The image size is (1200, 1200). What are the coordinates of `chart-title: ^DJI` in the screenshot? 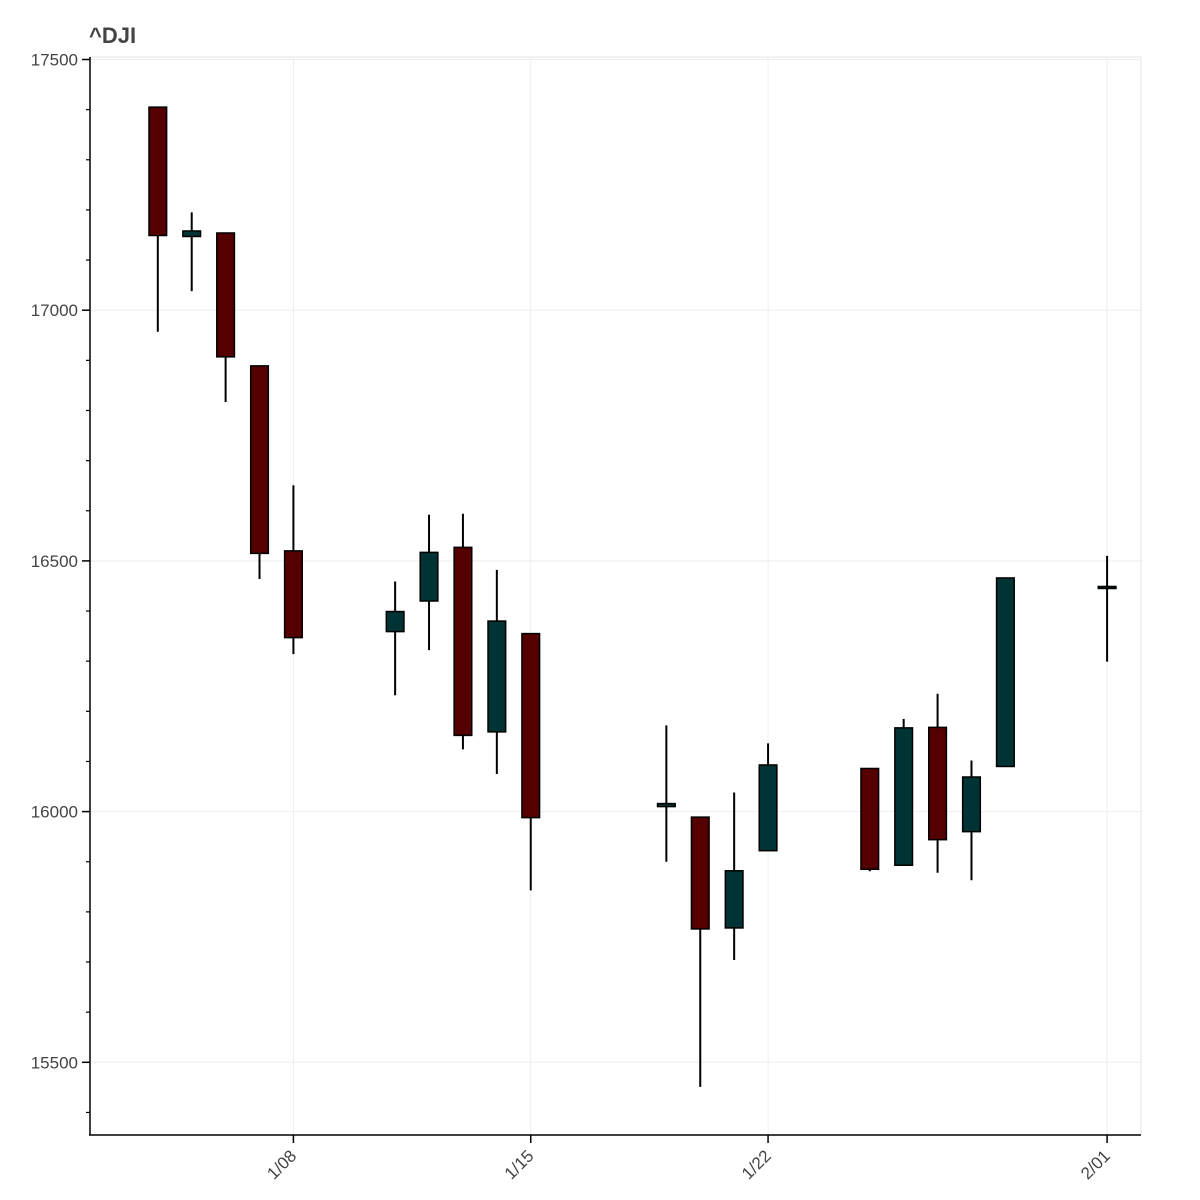 It's located at (112, 35).